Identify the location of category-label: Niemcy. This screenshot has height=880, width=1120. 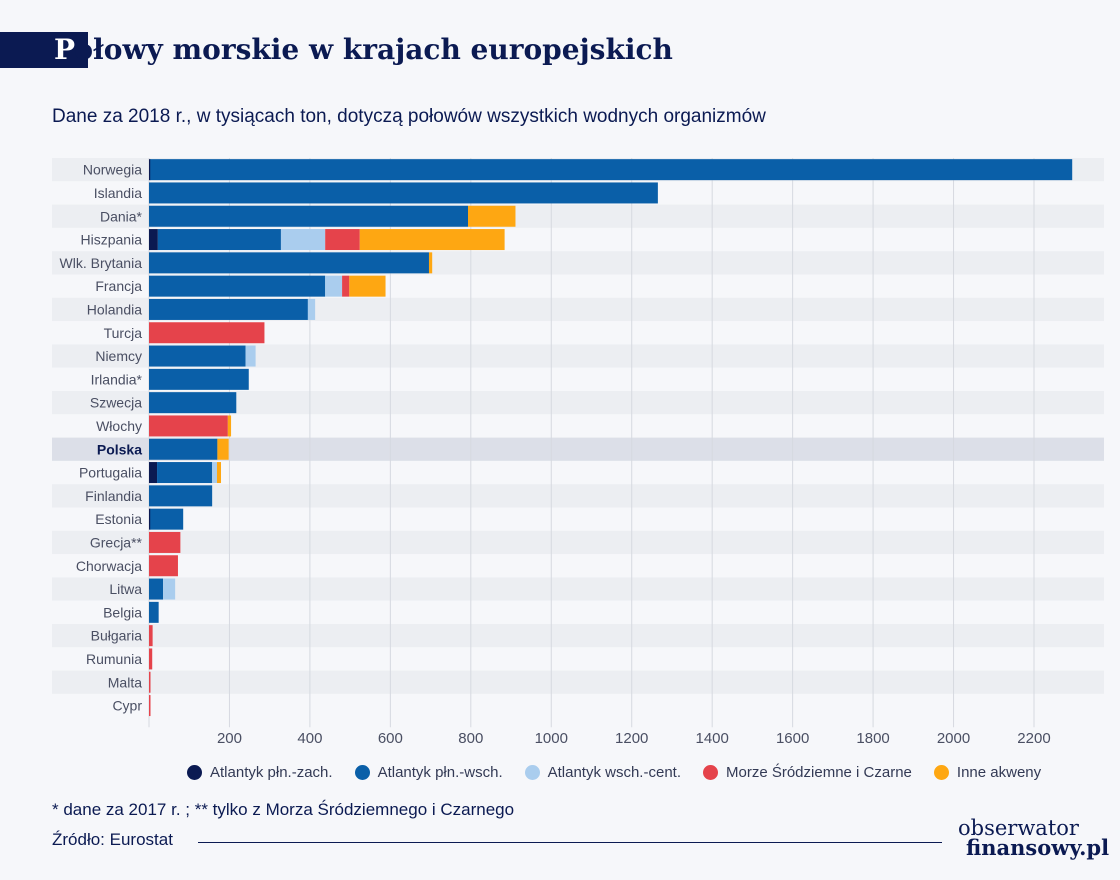
(118, 356).